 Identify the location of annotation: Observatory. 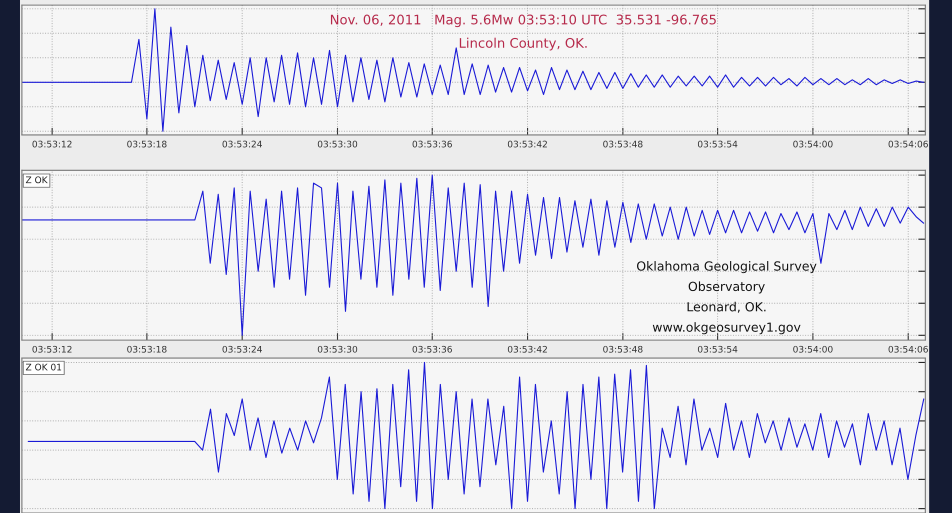
(726, 287).